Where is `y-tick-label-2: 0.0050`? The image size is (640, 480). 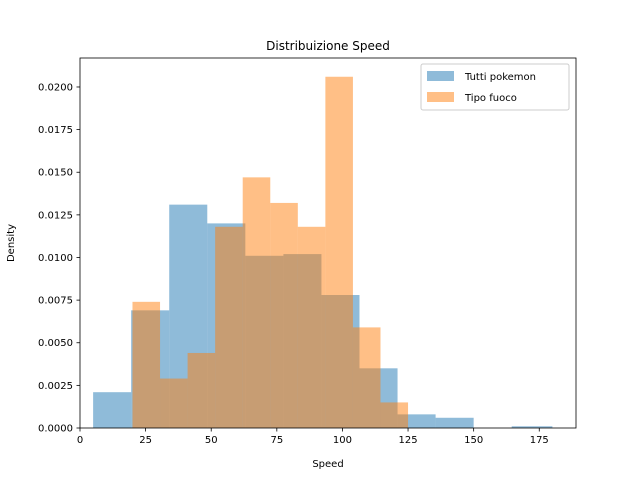
y-tick-label-2: 0.0050 is located at coordinates (55, 343).